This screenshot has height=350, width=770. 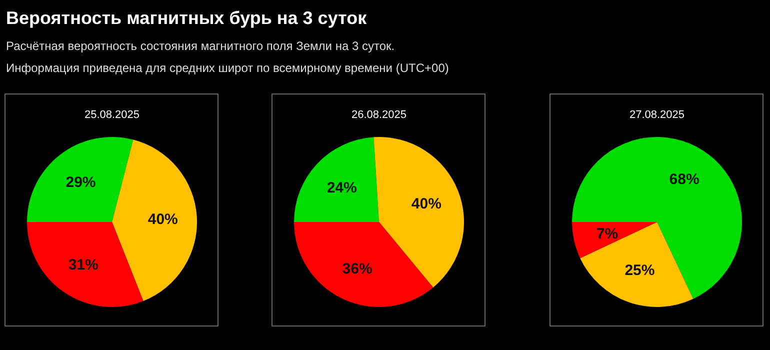 I want to click on data-label: 68%, so click(x=684, y=179).